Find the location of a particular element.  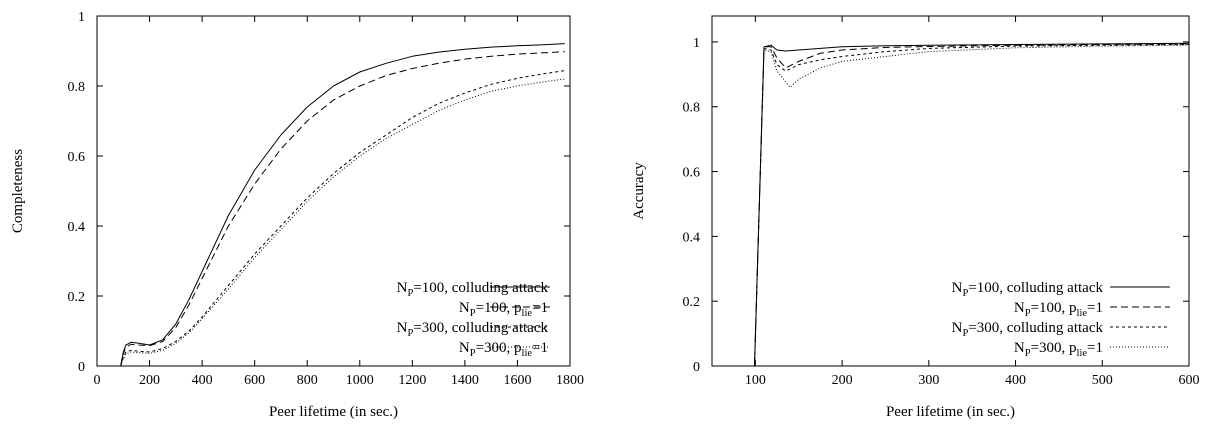

y-axis-label: Accuracy is located at coordinates (639, 191).